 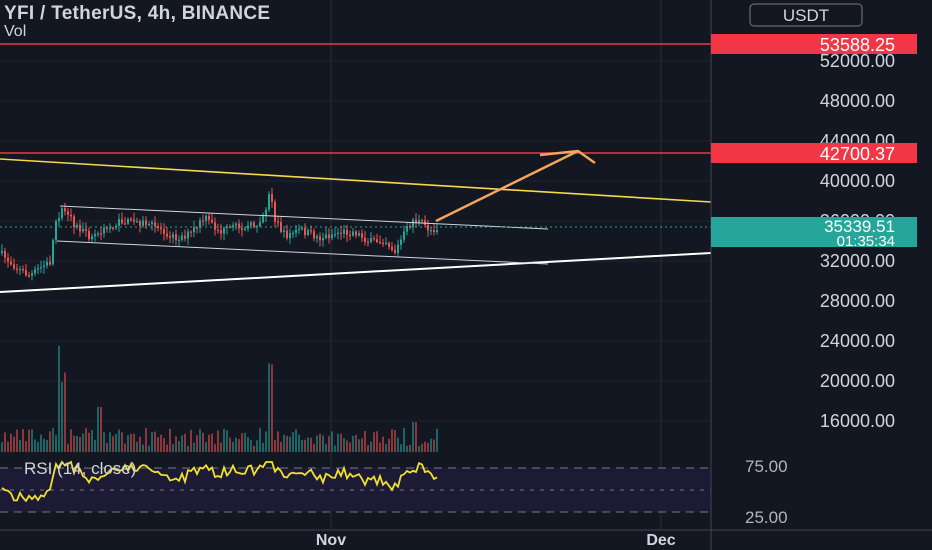 I want to click on rsi-title: RSI (14, close), so click(x=80, y=468).